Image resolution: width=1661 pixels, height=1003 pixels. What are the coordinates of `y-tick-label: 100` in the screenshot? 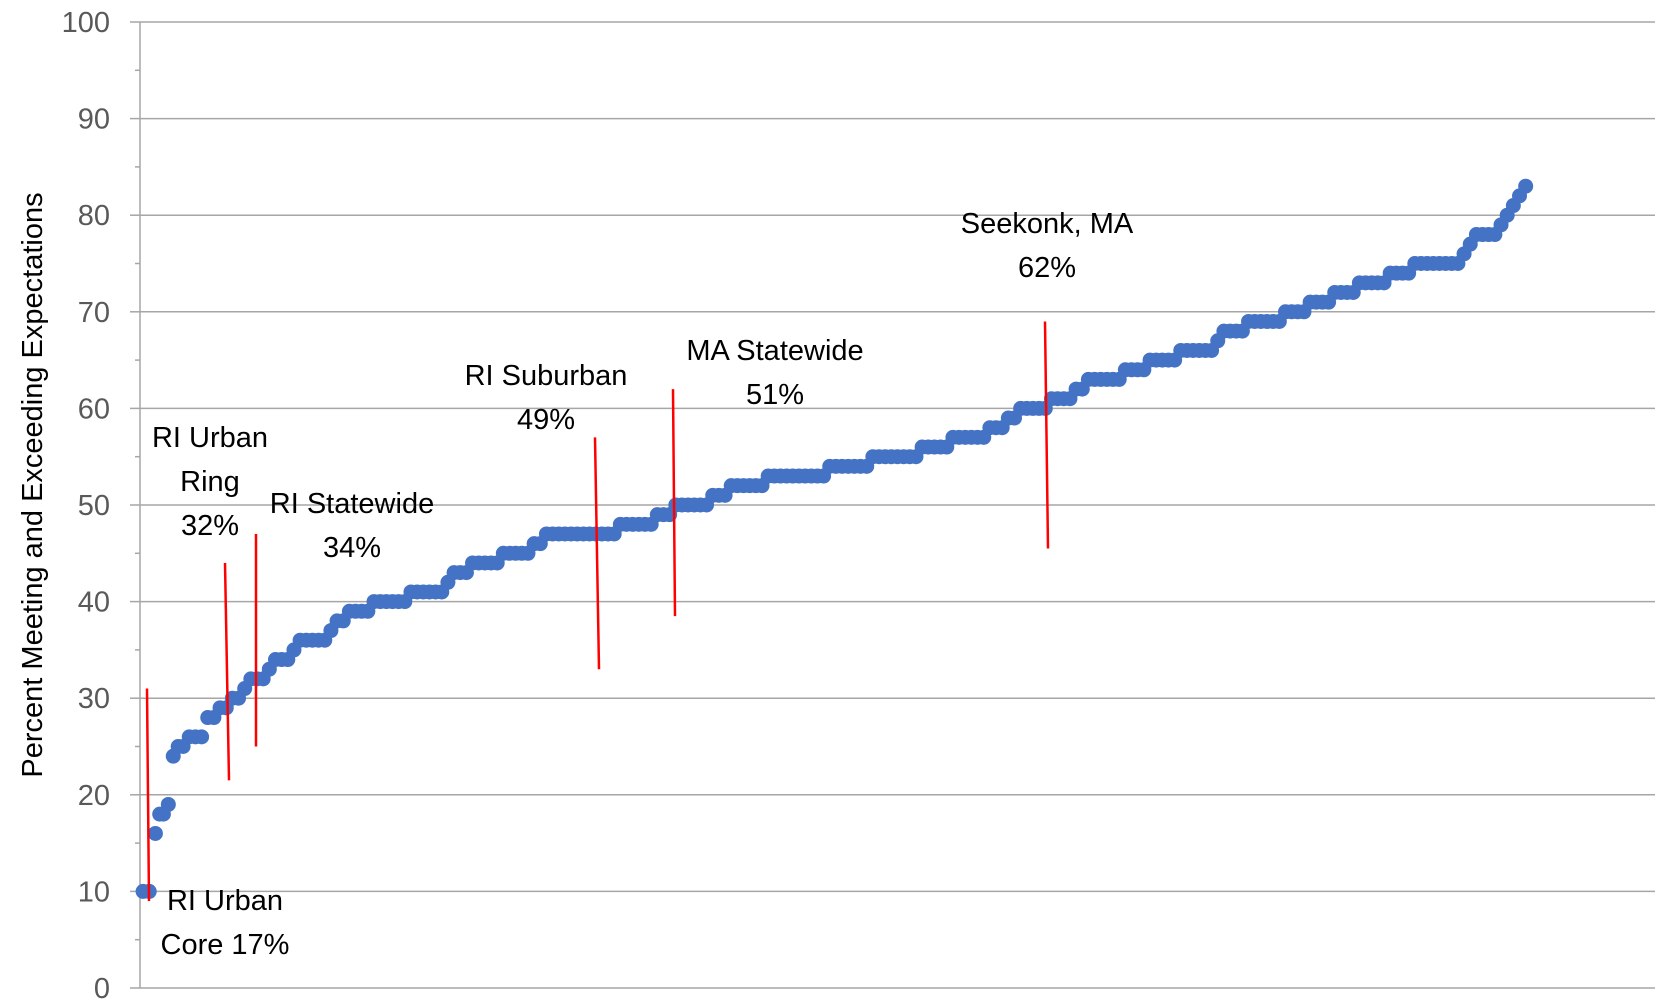 It's located at (86, 23).